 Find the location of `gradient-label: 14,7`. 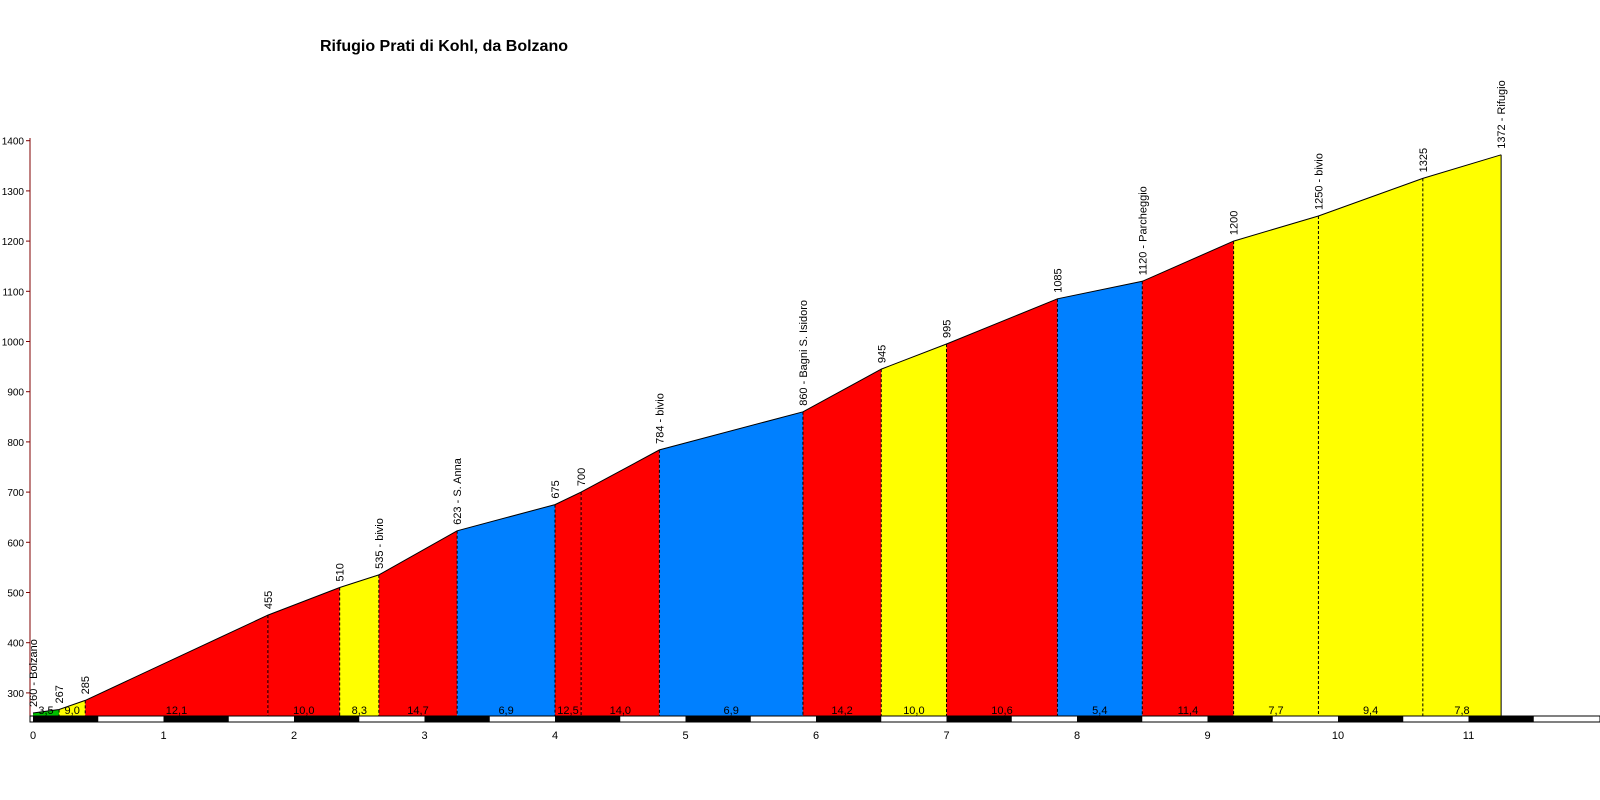

gradient-label: 14,7 is located at coordinates (417, 711).